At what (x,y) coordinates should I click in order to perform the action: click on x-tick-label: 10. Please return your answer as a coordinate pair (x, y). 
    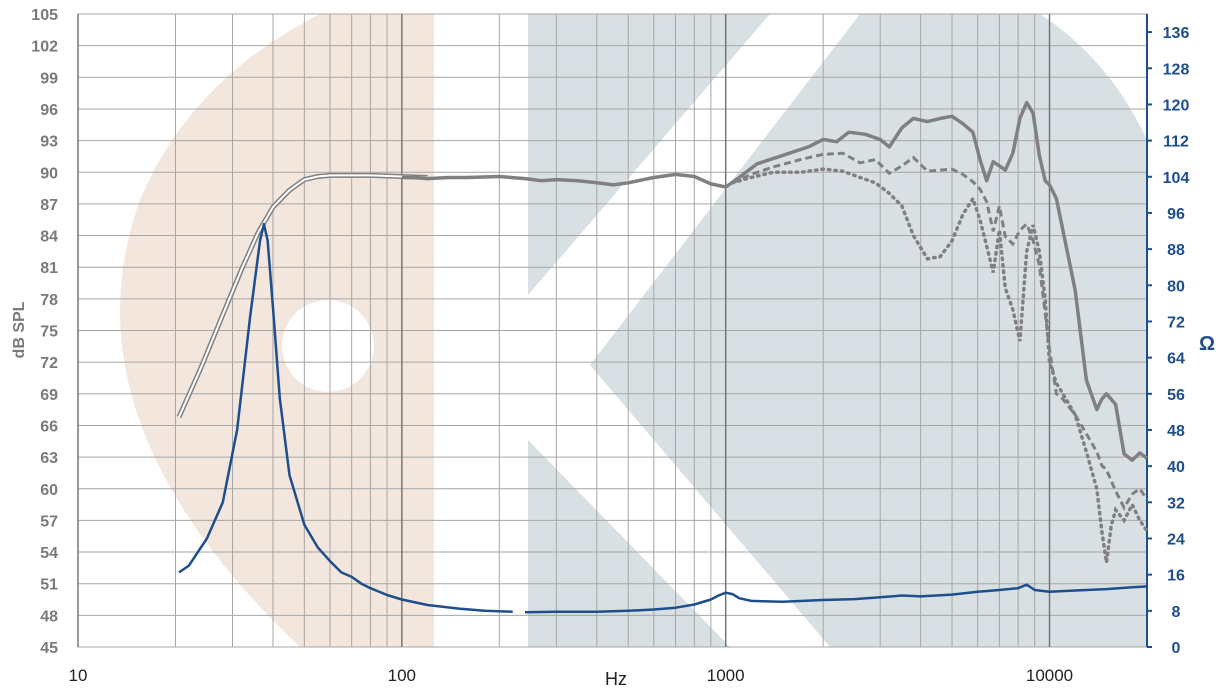
    Looking at the image, I should click on (78, 675).